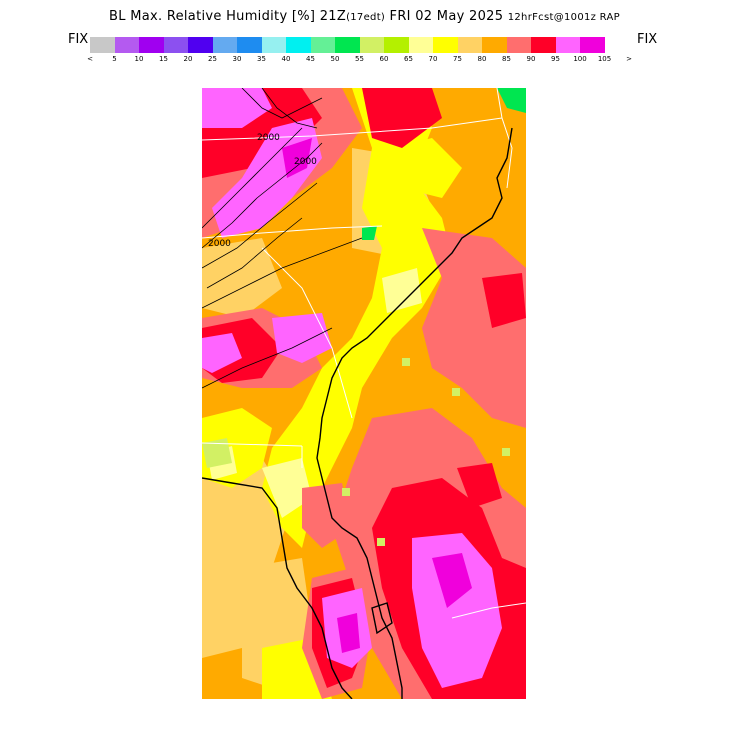 Image resolution: width=729 pixels, height=729 pixels. Describe the element at coordinates (433, 59) in the screenshot. I see `colorbar-tick-label: 70` at that location.